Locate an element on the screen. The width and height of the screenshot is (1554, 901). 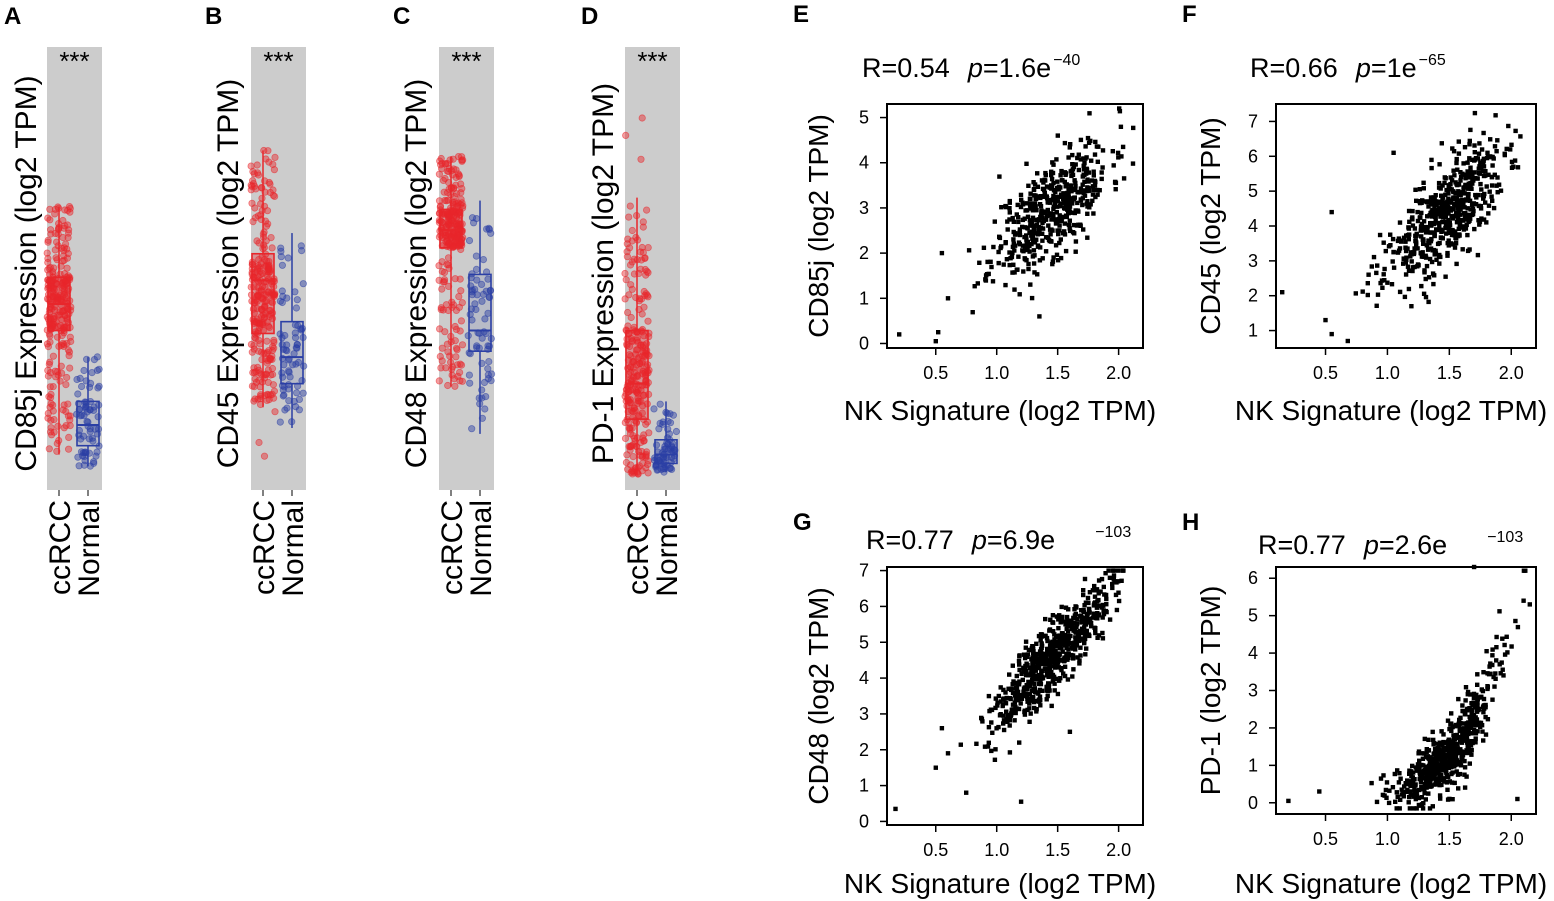
scatter-points is located at coordinates (1401, 227).